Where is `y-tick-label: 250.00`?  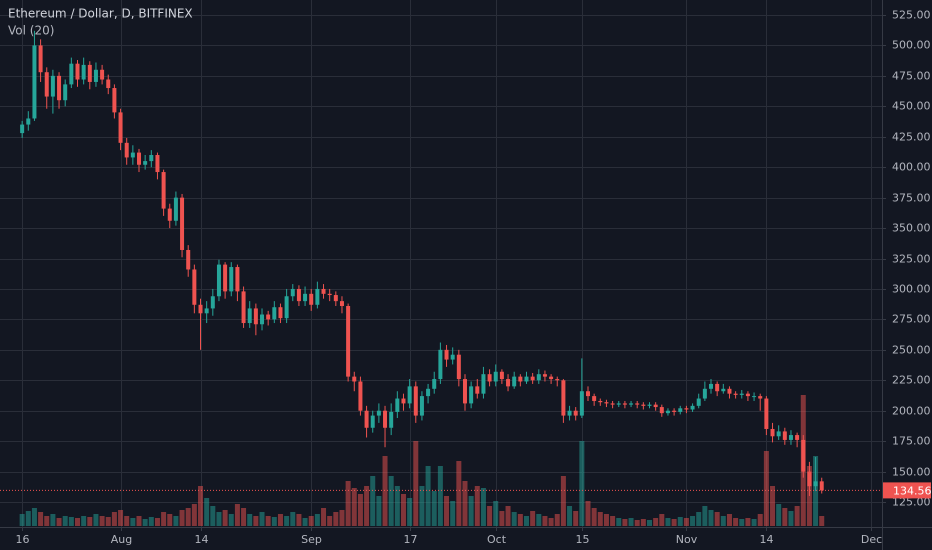
y-tick-label: 250.00 is located at coordinates (911, 350).